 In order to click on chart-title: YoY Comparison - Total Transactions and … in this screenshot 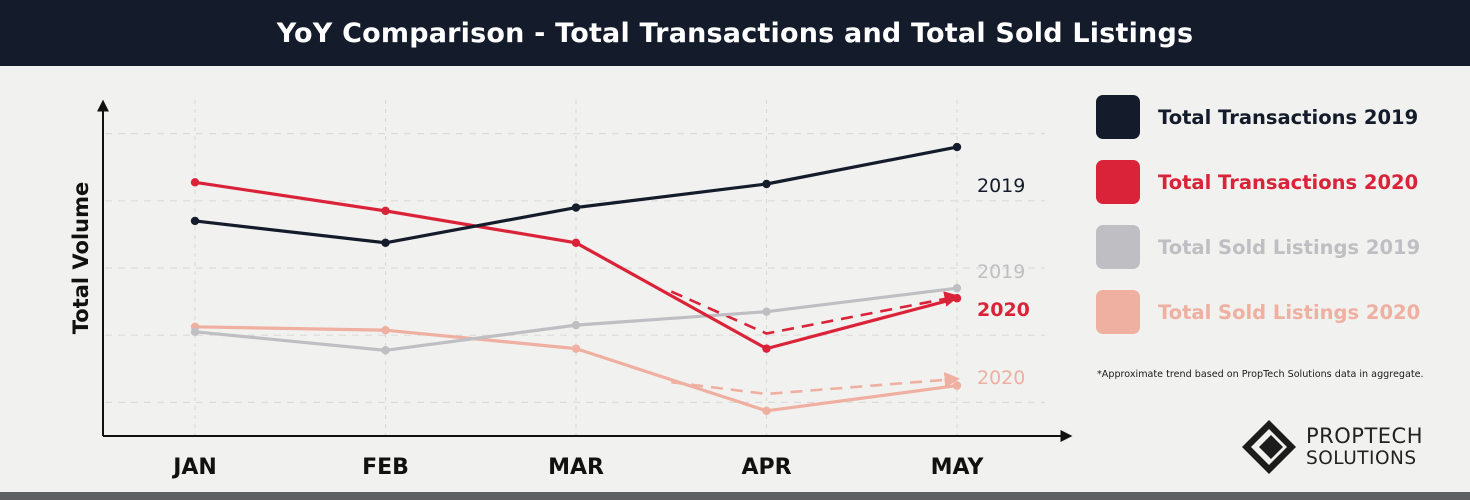, I will do `click(735, 33)`.